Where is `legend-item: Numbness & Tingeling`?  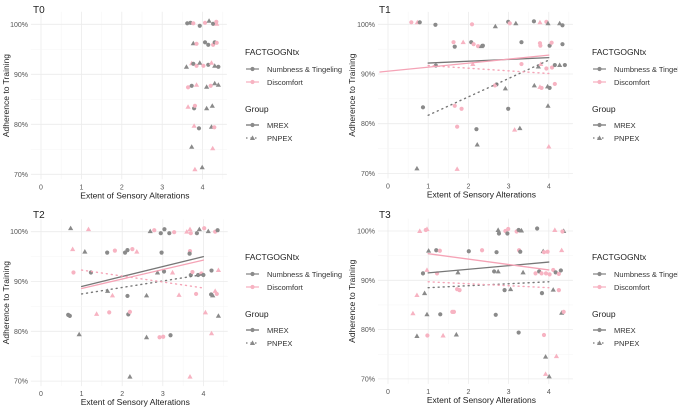
legend-item: Numbness & Tingeling is located at coordinates (646, 274).